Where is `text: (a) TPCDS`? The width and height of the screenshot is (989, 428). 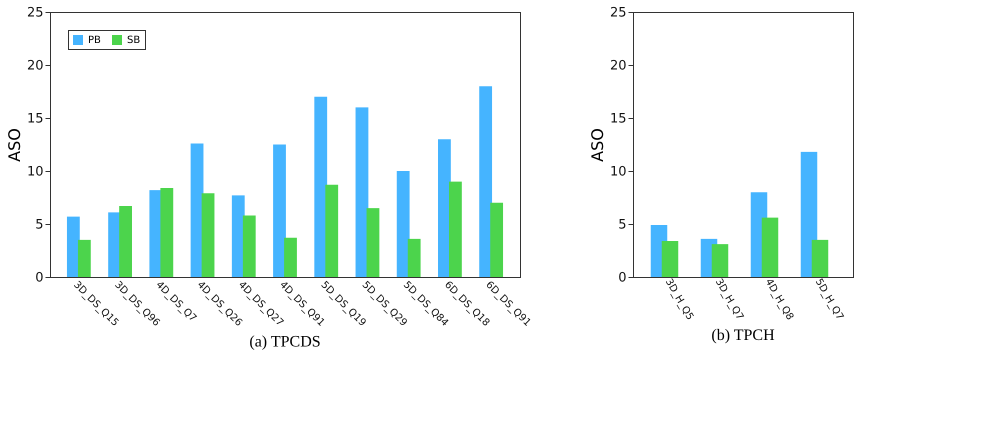
text: (a) TPCDS is located at coordinates (285, 342).